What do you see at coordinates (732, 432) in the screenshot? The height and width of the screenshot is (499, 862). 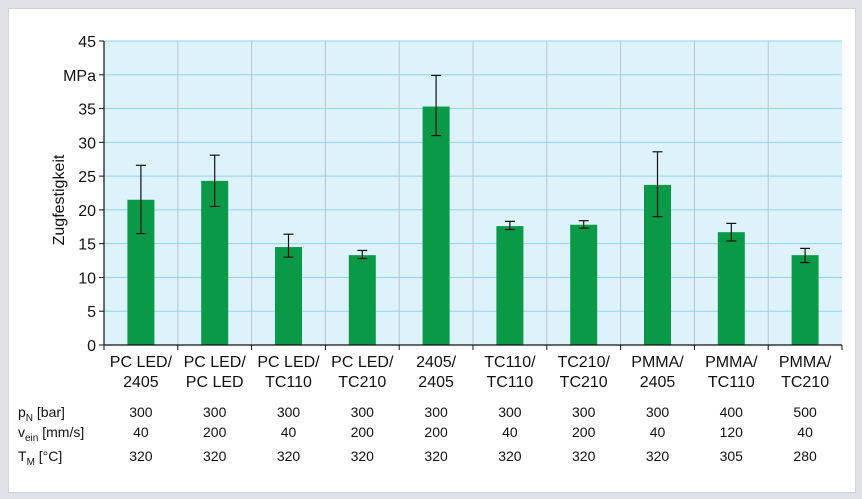 I see `param-value: 120` at bounding box center [732, 432].